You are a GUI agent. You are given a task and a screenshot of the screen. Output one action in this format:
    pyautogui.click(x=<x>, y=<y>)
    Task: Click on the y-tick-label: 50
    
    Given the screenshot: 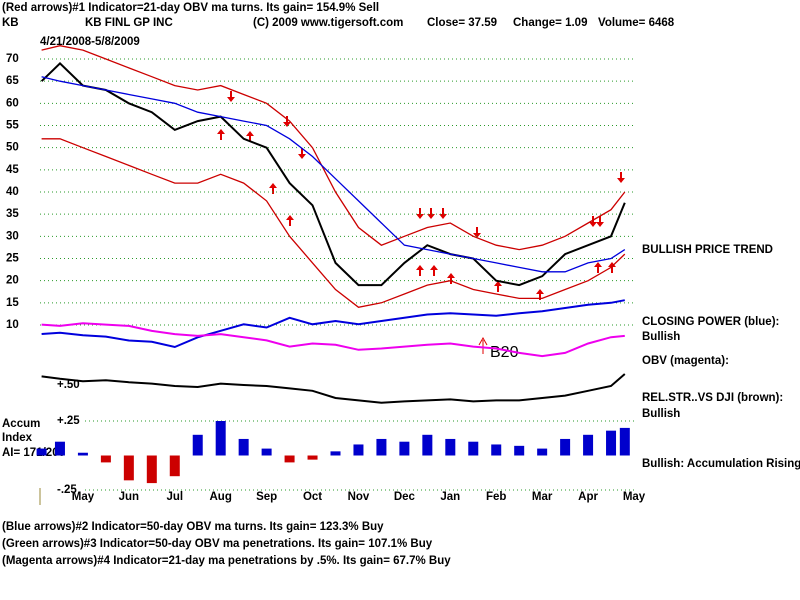 What is the action you would take?
    pyautogui.click(x=12, y=148)
    